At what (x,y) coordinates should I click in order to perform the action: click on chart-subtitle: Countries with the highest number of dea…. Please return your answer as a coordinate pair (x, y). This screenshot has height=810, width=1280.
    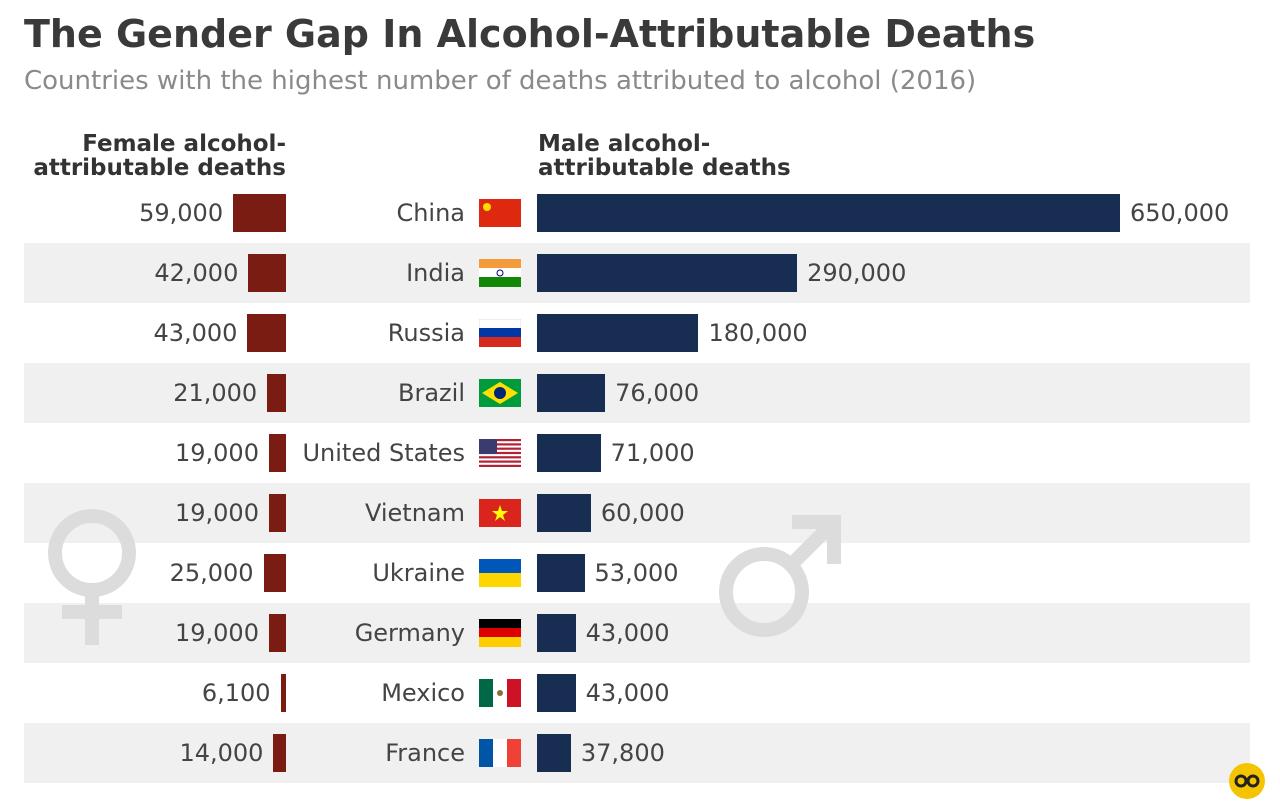
    Looking at the image, I should click on (500, 81).